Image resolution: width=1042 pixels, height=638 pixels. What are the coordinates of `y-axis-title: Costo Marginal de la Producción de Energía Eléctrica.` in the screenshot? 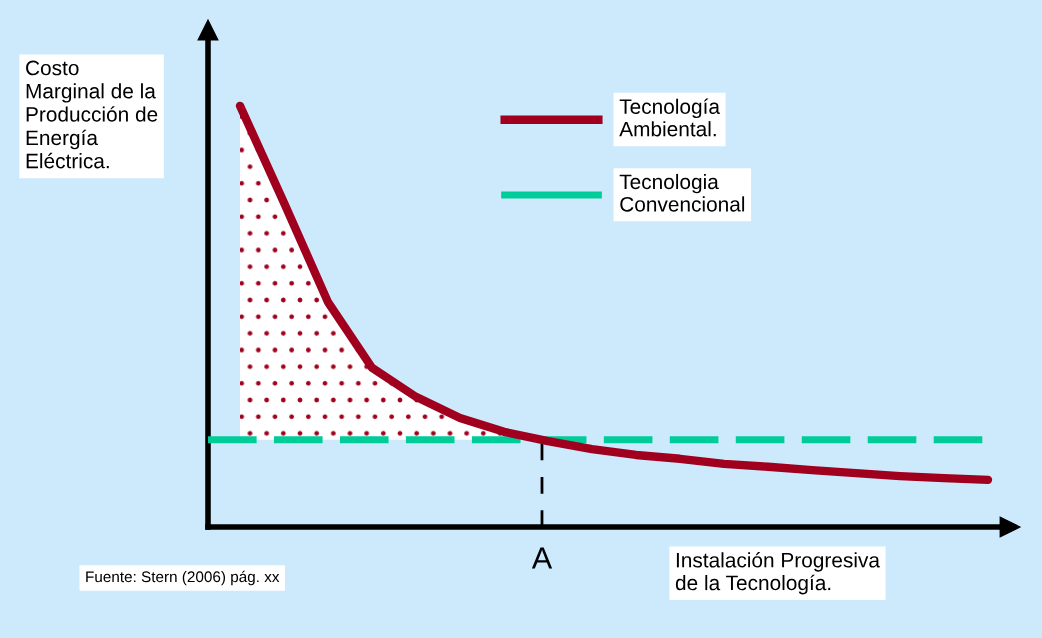 It's located at (92, 114).